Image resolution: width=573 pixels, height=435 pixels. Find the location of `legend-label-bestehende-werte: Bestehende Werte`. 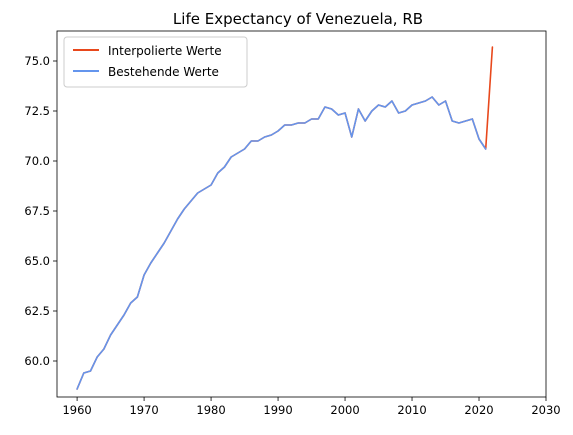

legend-label-bestehende-werte: Bestehende Werte is located at coordinates (163, 72).